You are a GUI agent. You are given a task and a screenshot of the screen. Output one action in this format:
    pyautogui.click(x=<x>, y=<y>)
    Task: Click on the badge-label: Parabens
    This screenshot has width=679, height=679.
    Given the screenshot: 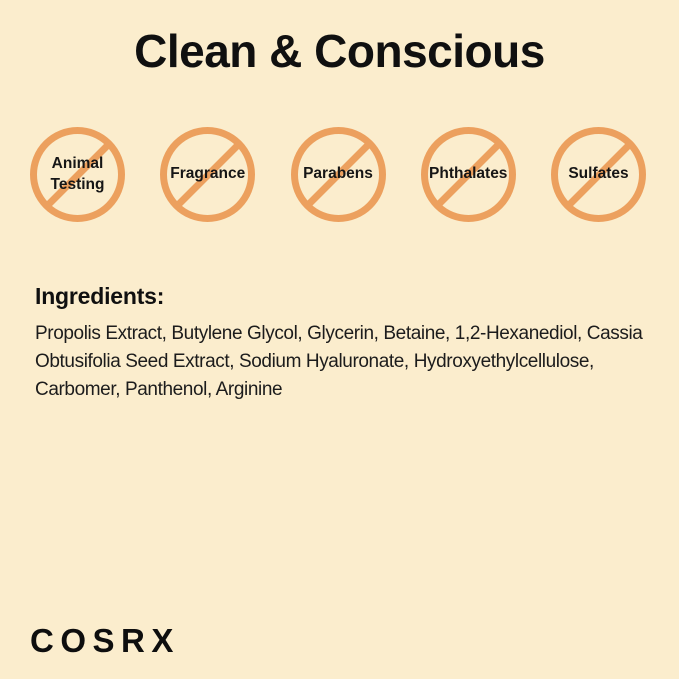 What is the action you would take?
    pyautogui.click(x=338, y=174)
    